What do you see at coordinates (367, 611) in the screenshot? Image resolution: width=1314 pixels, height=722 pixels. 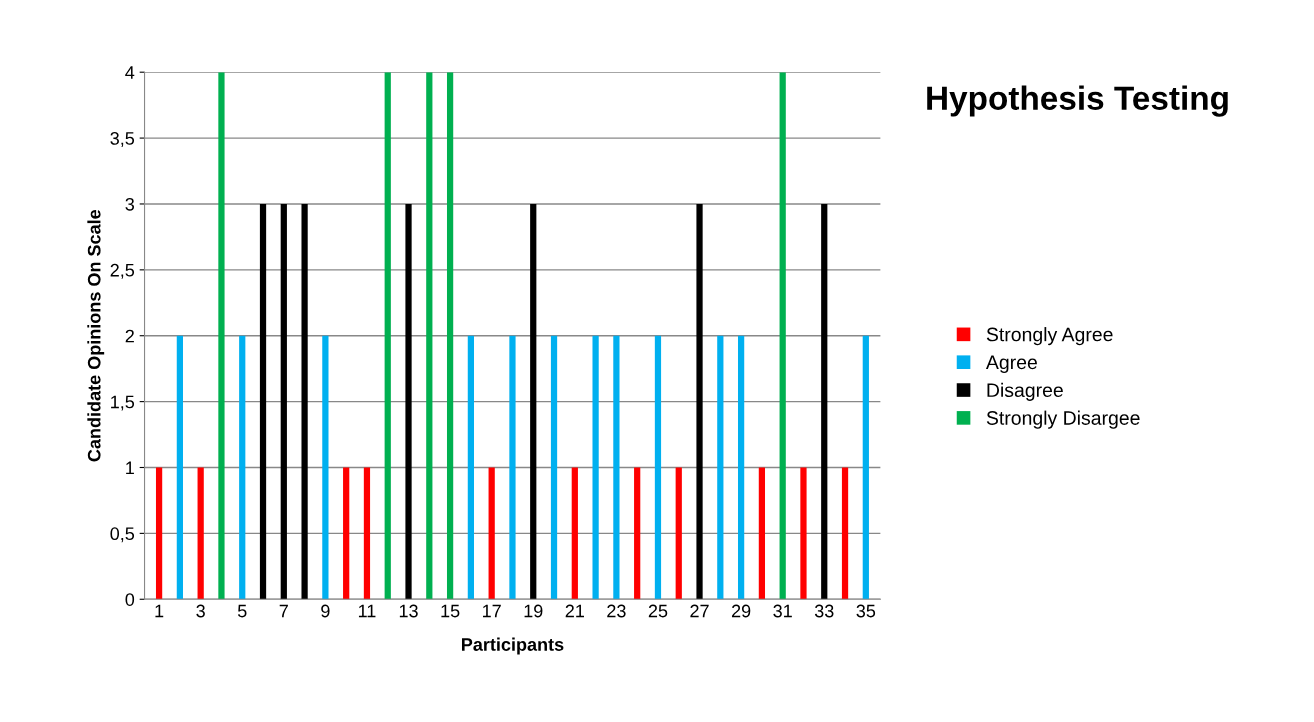 I see `x-tick-label: 11` at bounding box center [367, 611].